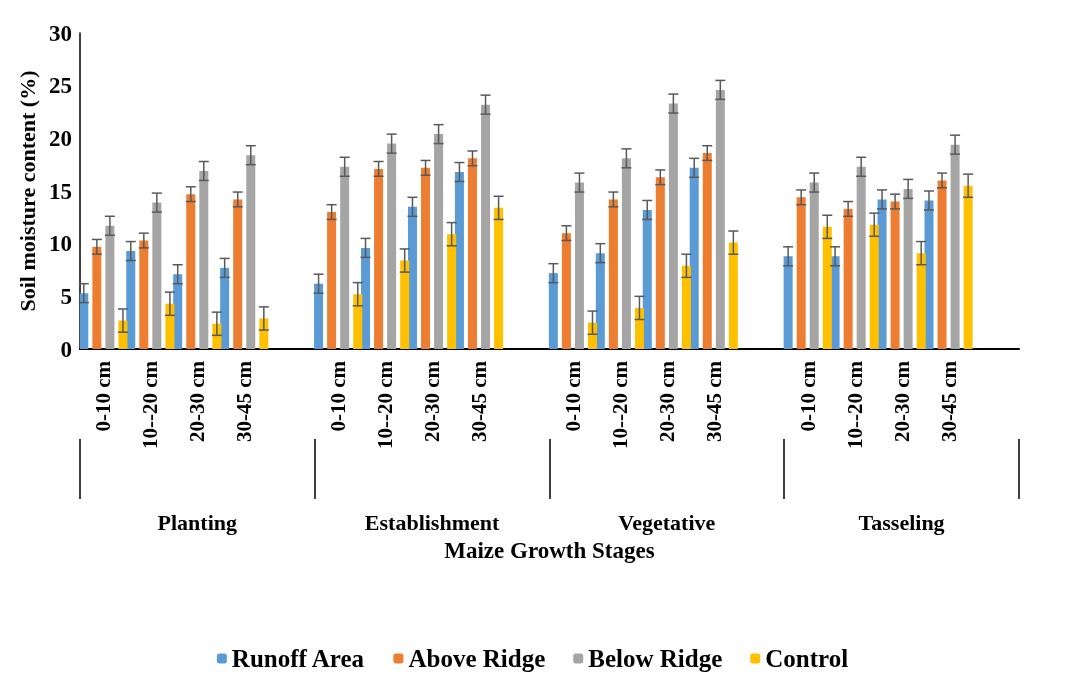  I want to click on text: Tasseling, so click(901, 522).